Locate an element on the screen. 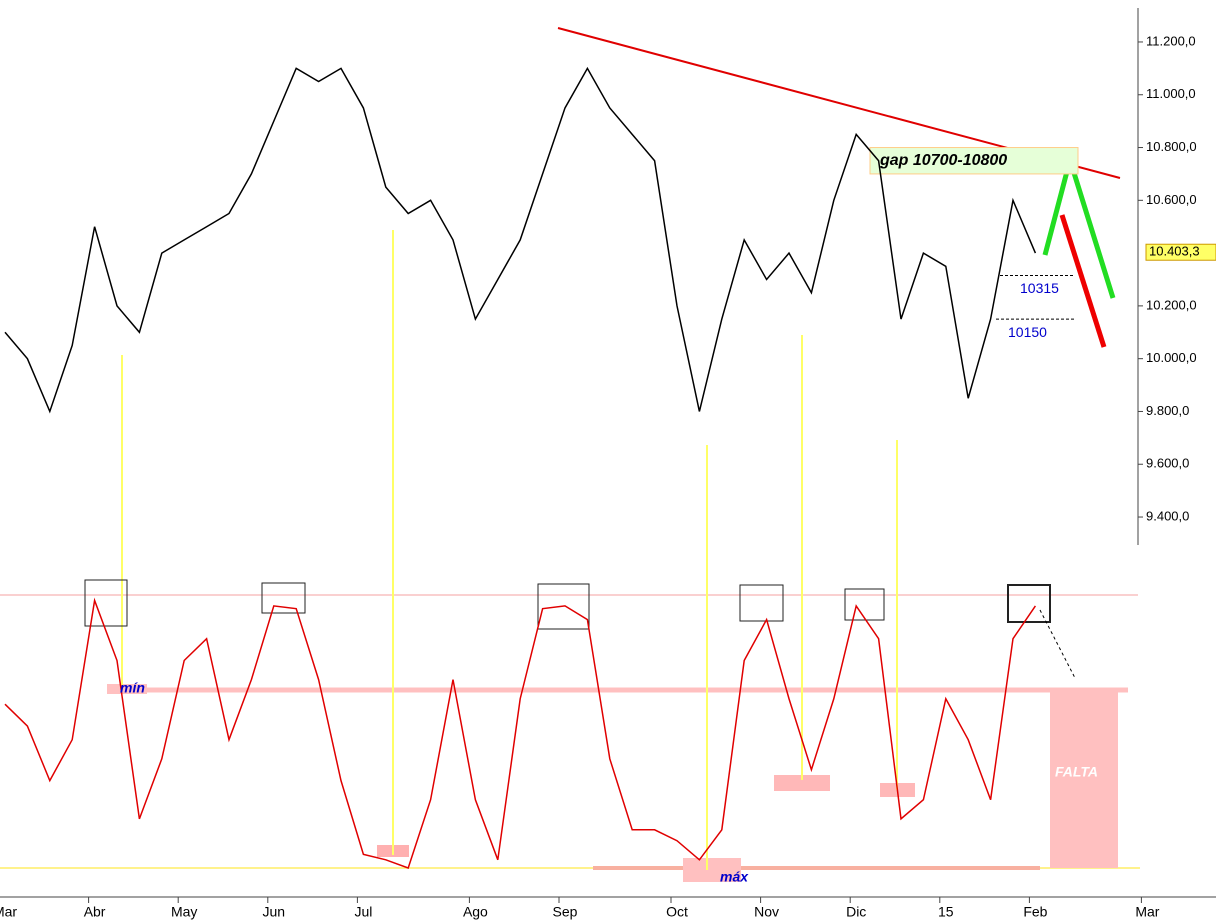  y-tick-label: 10.000,0 is located at coordinates (1171, 357).